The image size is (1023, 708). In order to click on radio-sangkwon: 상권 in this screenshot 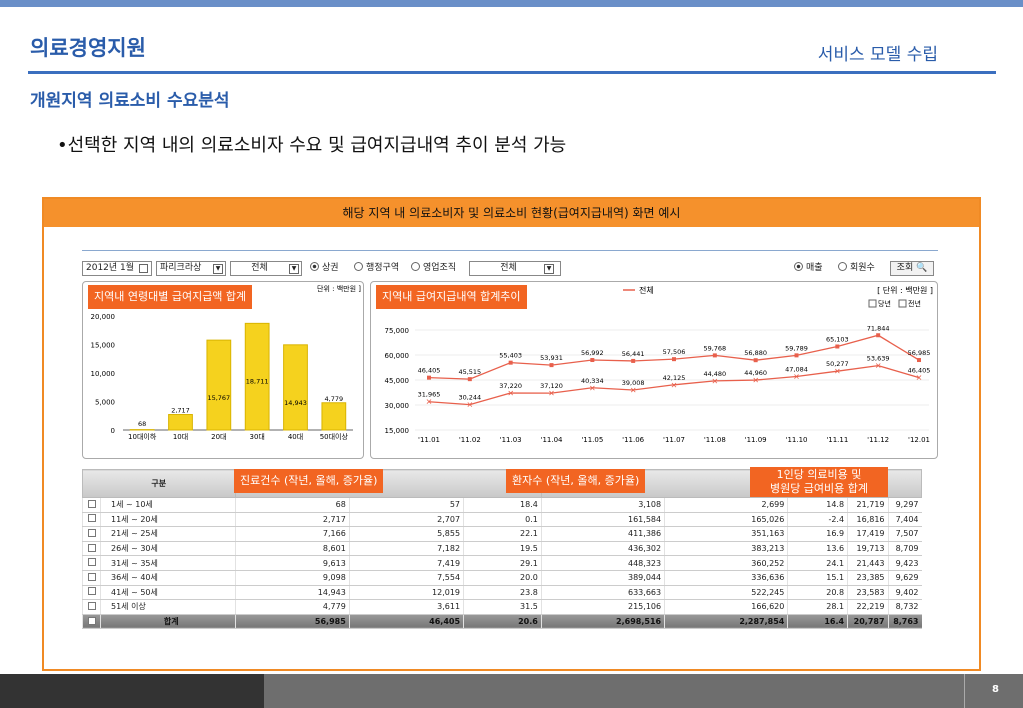, I will do `click(324, 268)`.